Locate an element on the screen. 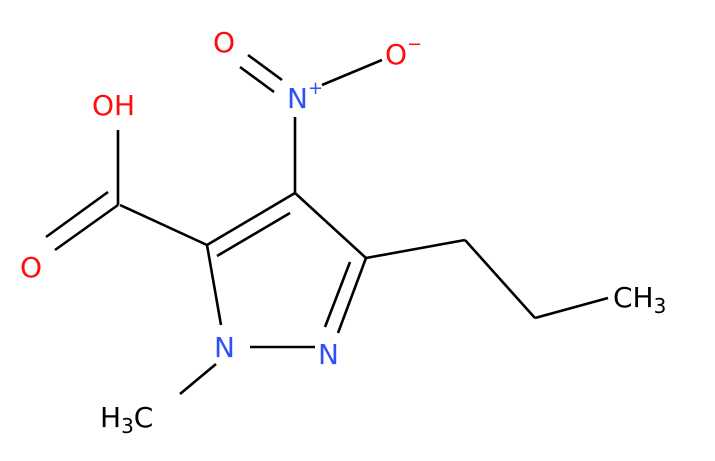 This screenshot has width=715, height=461. atom-symbol: H is located at coordinates (110, 417).